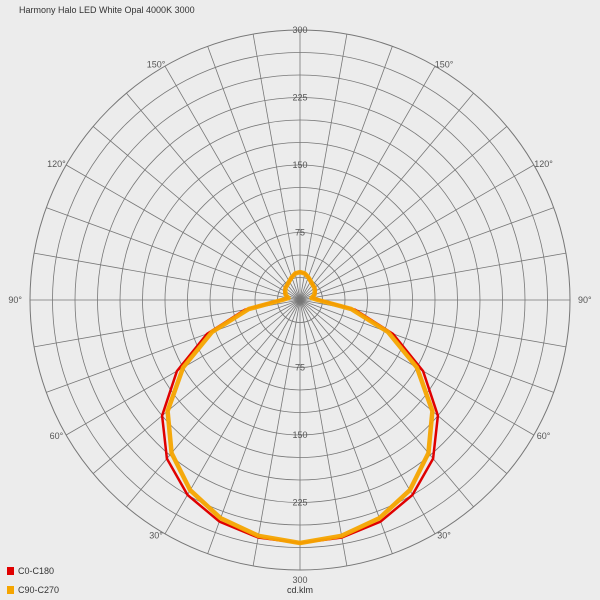  What do you see at coordinates (10, 571) in the screenshot?
I see `legend-swatch-red` at bounding box center [10, 571].